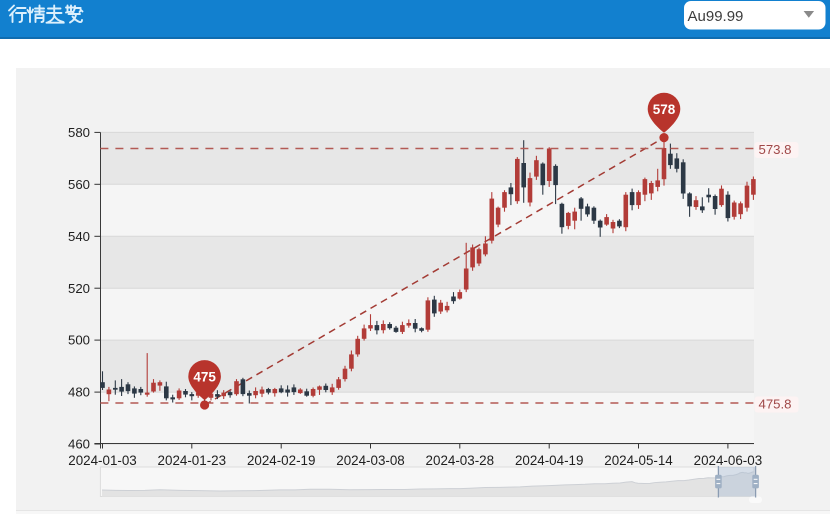 This screenshot has height=514, width=830. I want to click on svg-text: Au99.99, so click(716, 16).